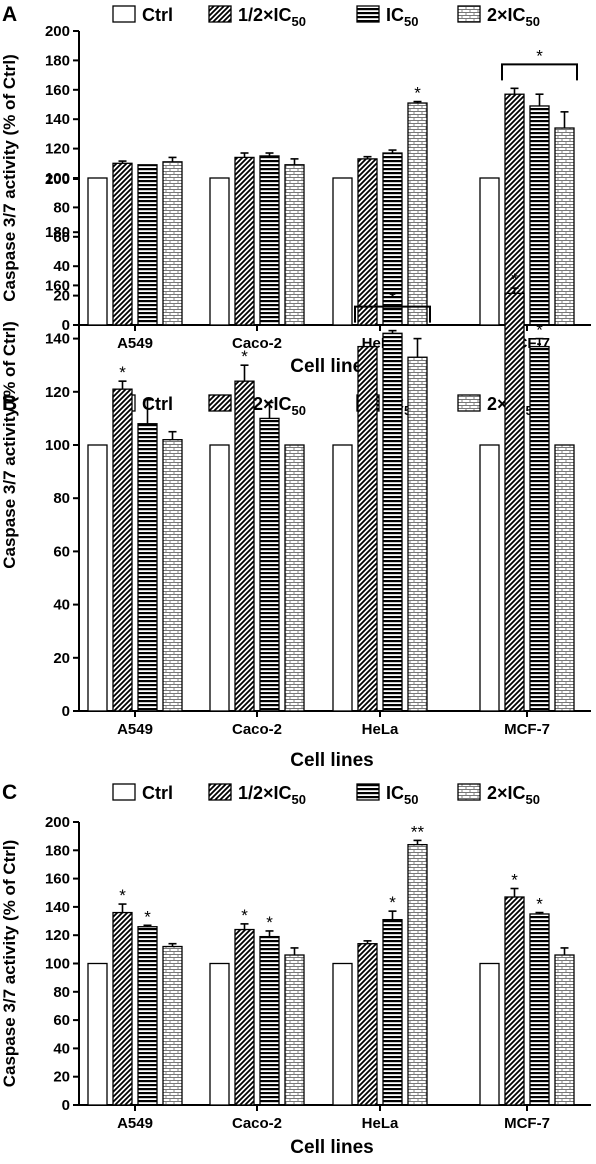 This screenshot has width=596, height=1164. I want to click on legend-label: 2×IC50, so click(513, 17).